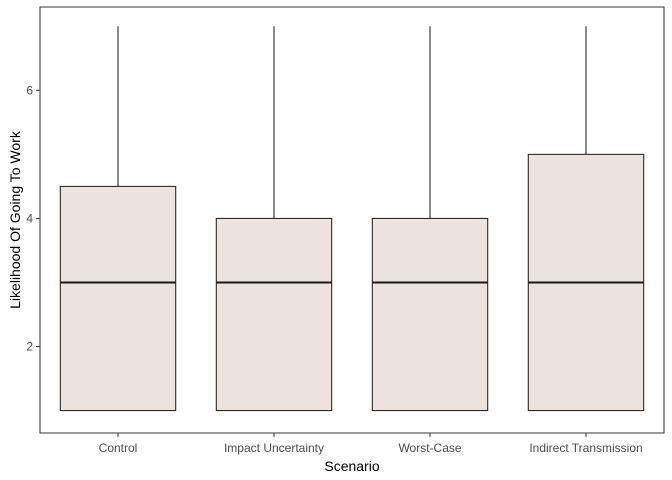 The height and width of the screenshot is (480, 672). What do you see at coordinates (429, 448) in the screenshot?
I see `x-tick-label: Worst-Case` at bounding box center [429, 448].